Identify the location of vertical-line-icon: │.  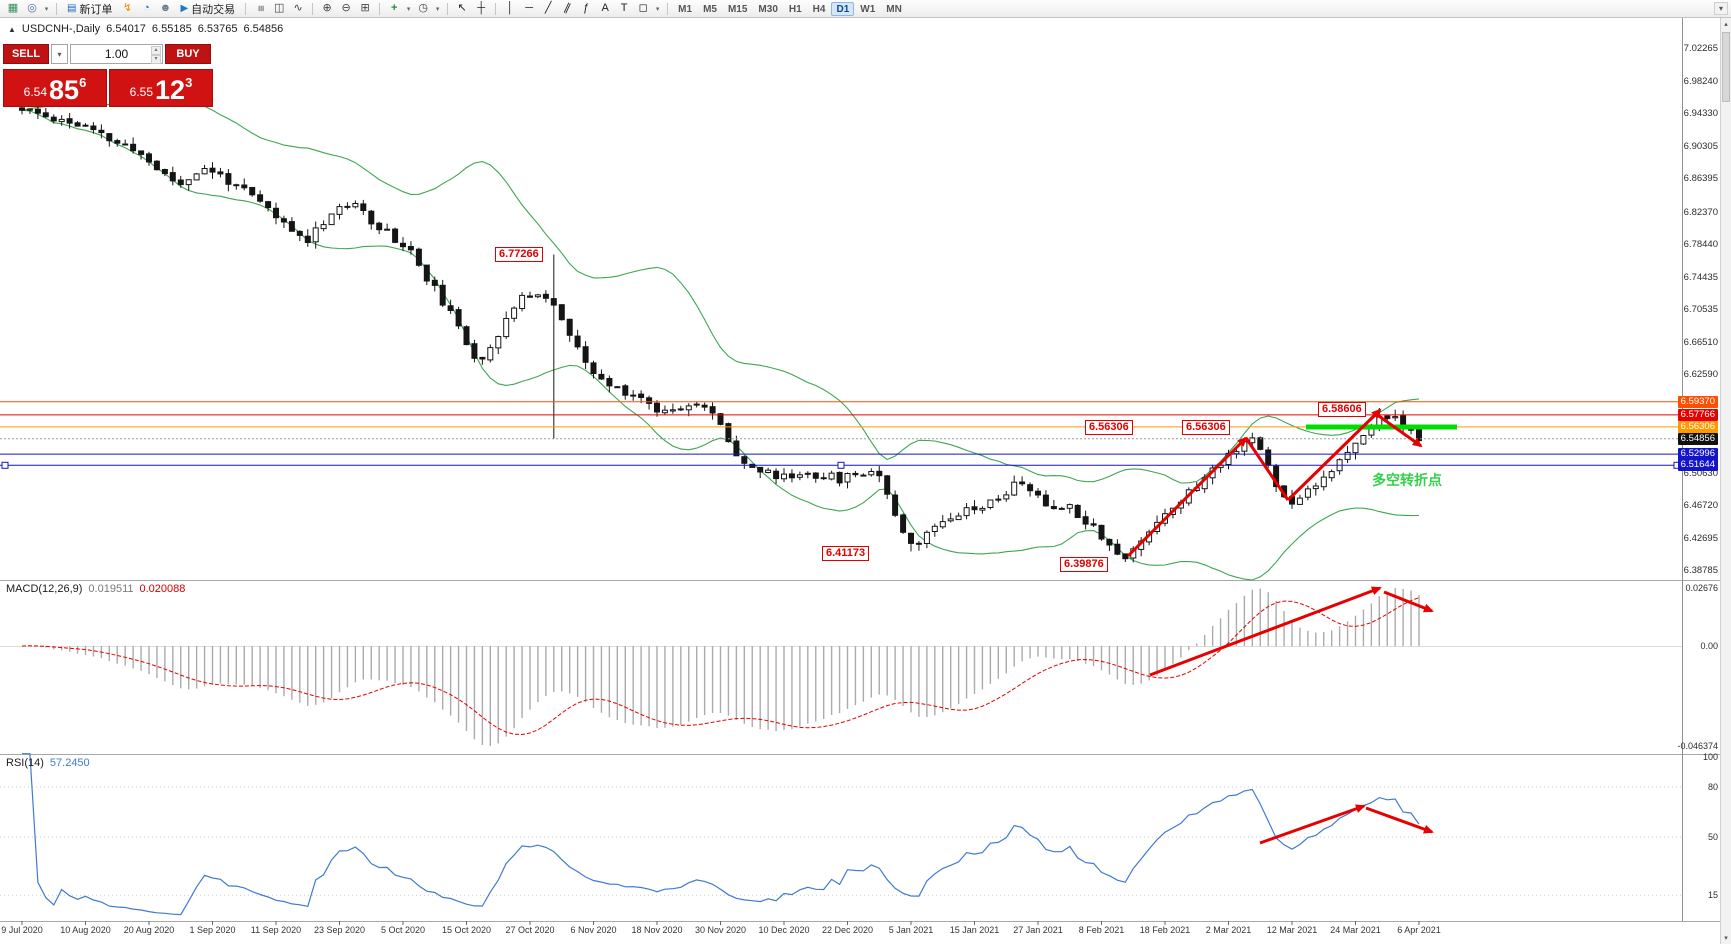
(510, 8).